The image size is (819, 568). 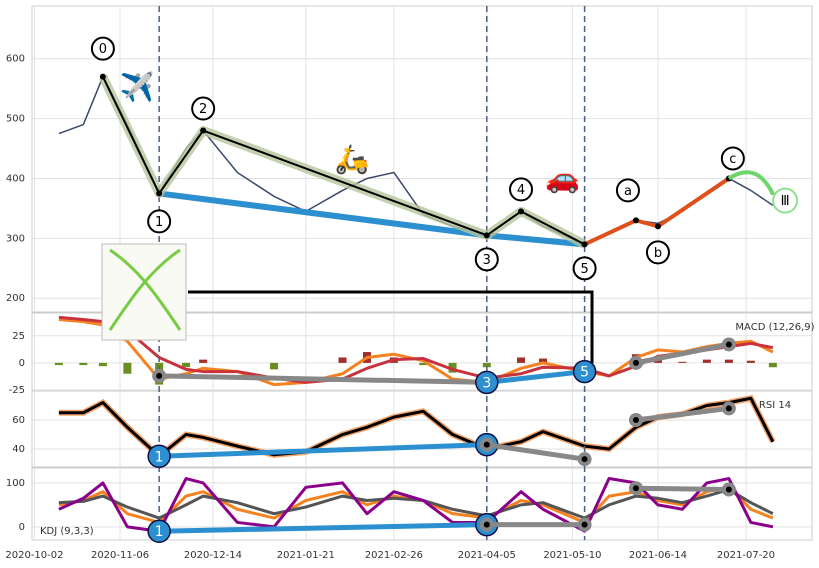 I want to click on divergence-label: 5, so click(x=584, y=373).